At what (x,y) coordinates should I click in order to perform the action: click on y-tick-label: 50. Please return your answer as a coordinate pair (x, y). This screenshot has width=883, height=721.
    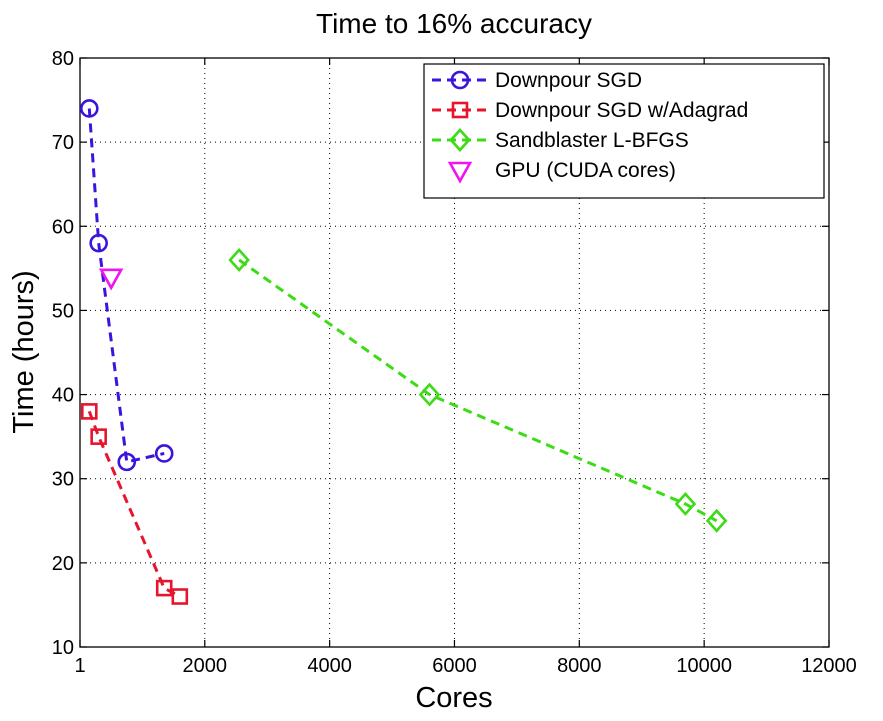
    Looking at the image, I should click on (63, 311).